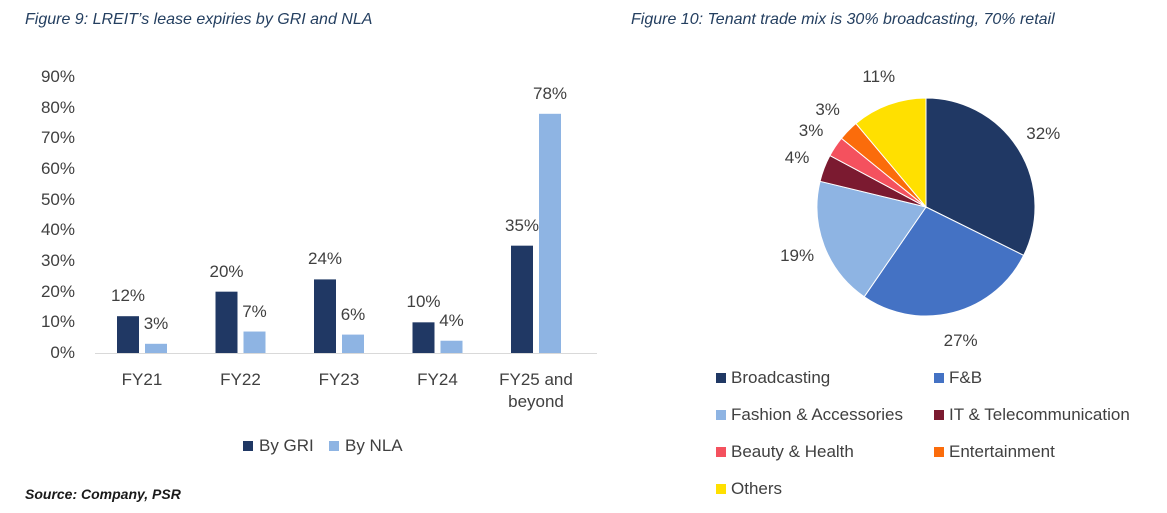 The width and height of the screenshot is (1167, 513). What do you see at coordinates (966, 377) in the screenshot?
I see `legend-label: F&B` at bounding box center [966, 377].